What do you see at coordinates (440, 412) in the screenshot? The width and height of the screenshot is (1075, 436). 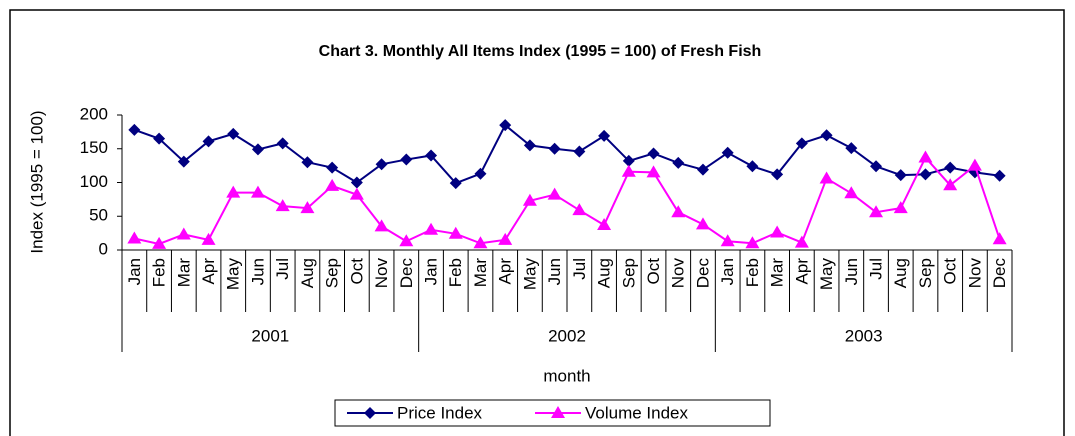 I see `legend-label: Price Index` at bounding box center [440, 412].